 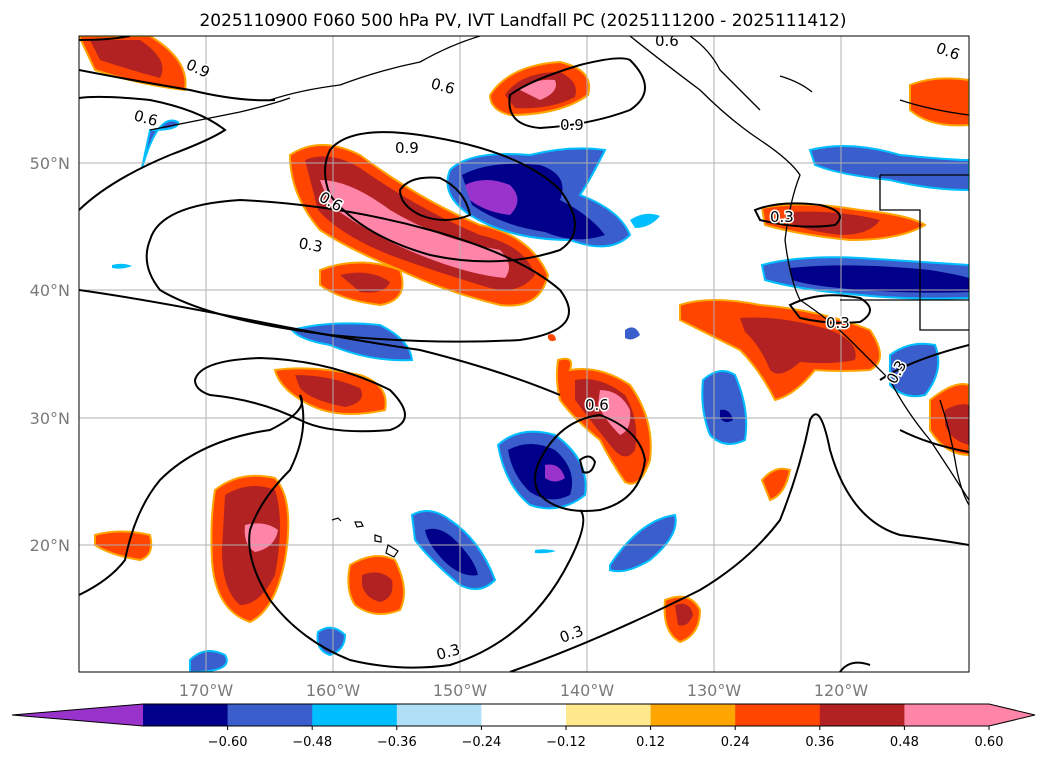 What do you see at coordinates (460, 690) in the screenshot?
I see `lon-label: 150°W` at bounding box center [460, 690].